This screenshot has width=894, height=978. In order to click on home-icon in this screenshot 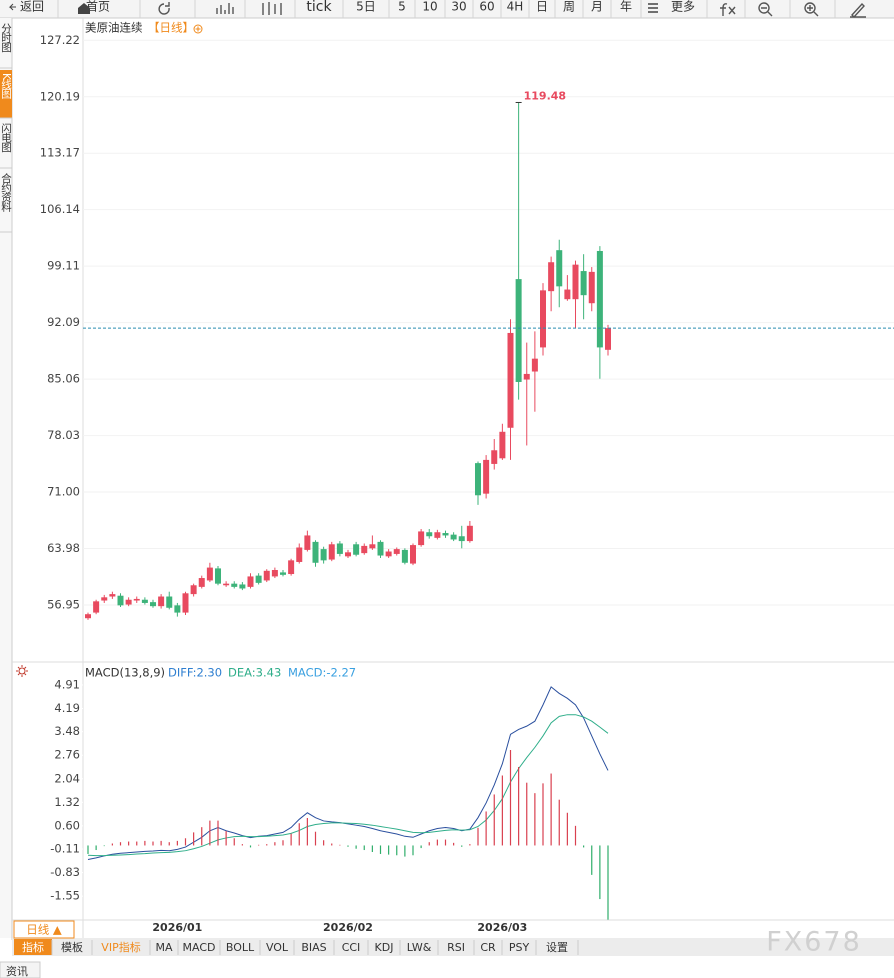, I will do `click(84, 8)`.